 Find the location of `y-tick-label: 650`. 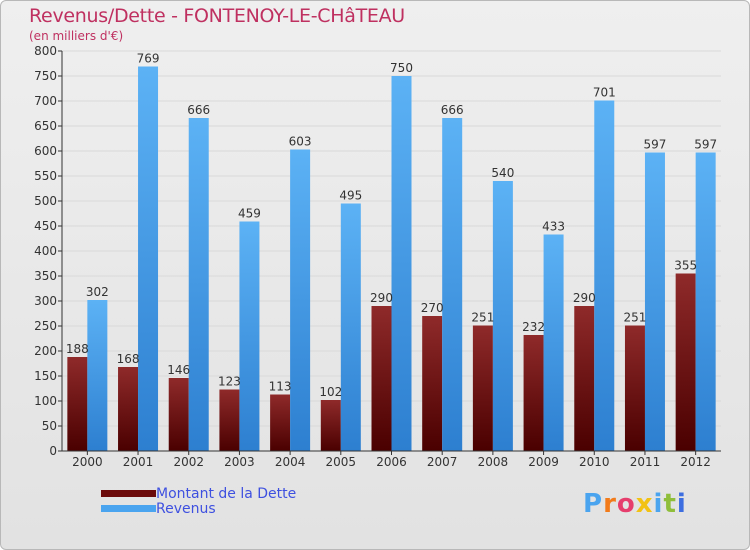

y-tick-label: 650 is located at coordinates (45, 126).